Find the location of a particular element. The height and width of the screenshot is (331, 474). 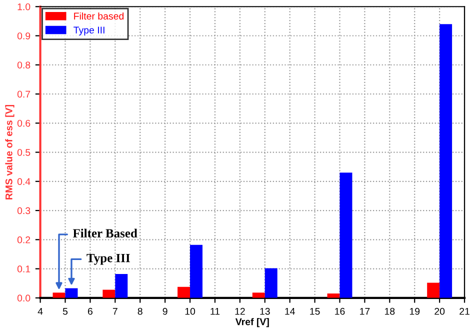

y-tick-label: 1.0 is located at coordinates (24, 6).